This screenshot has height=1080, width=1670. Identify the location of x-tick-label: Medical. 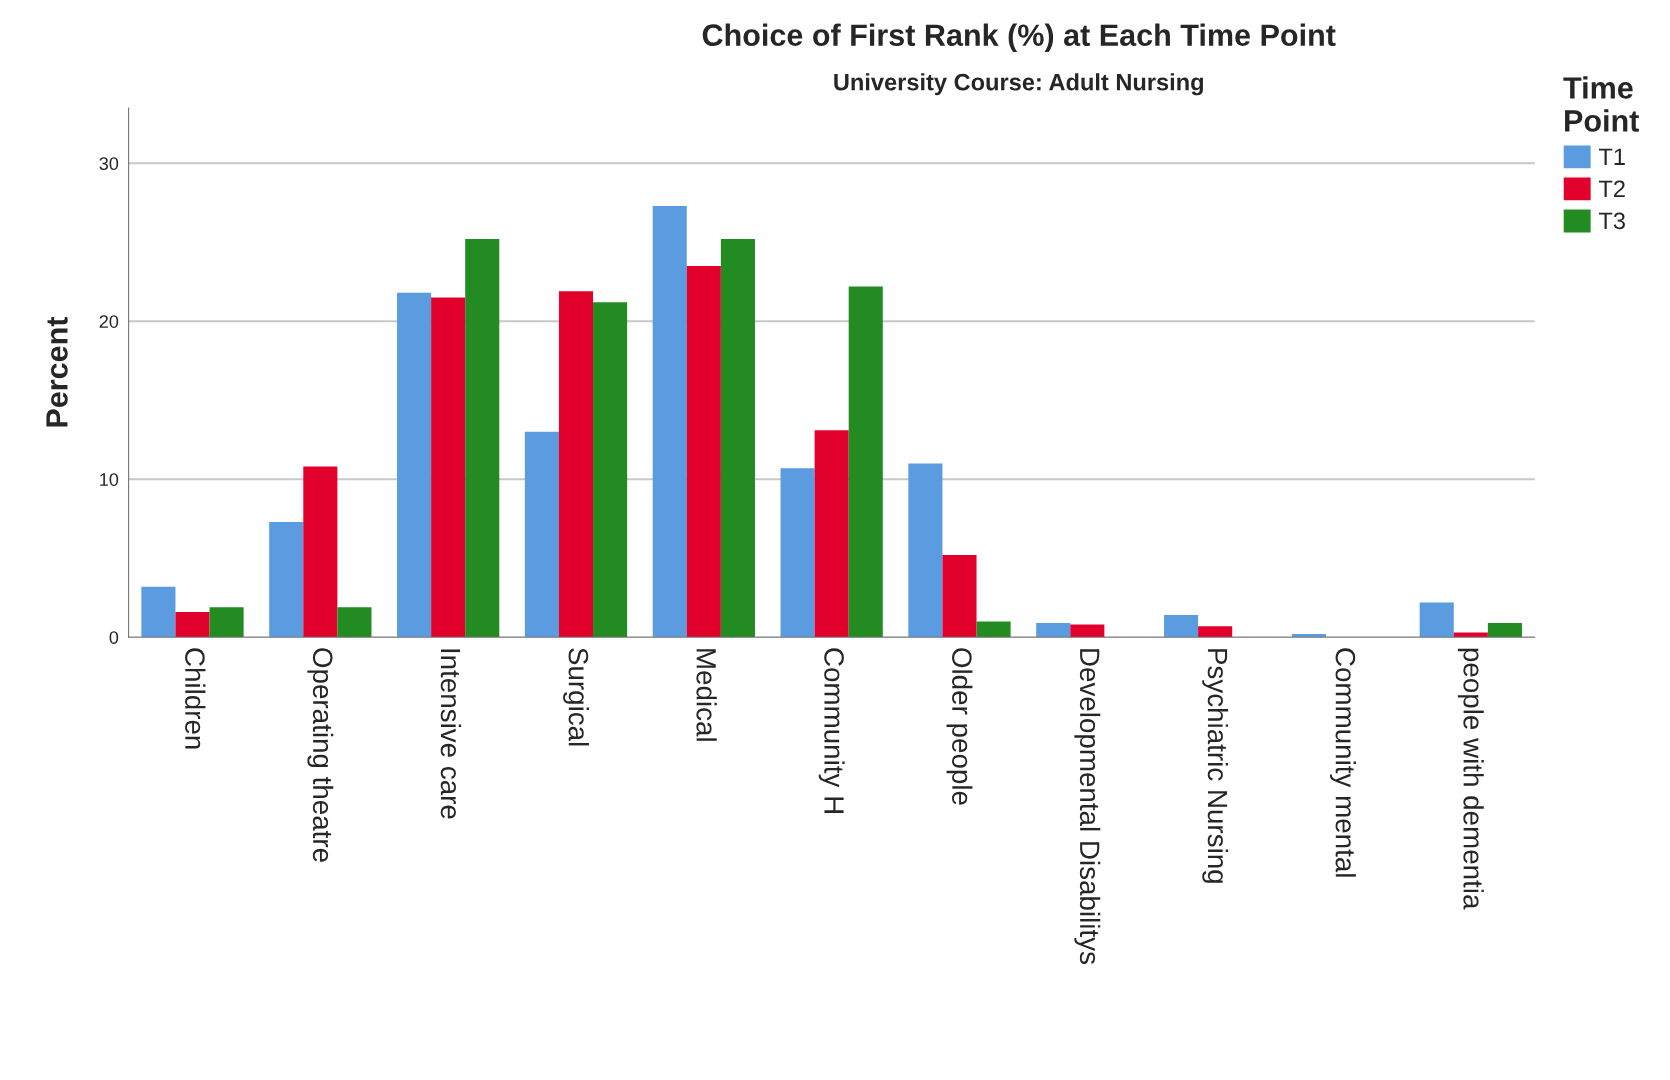
(706, 695).